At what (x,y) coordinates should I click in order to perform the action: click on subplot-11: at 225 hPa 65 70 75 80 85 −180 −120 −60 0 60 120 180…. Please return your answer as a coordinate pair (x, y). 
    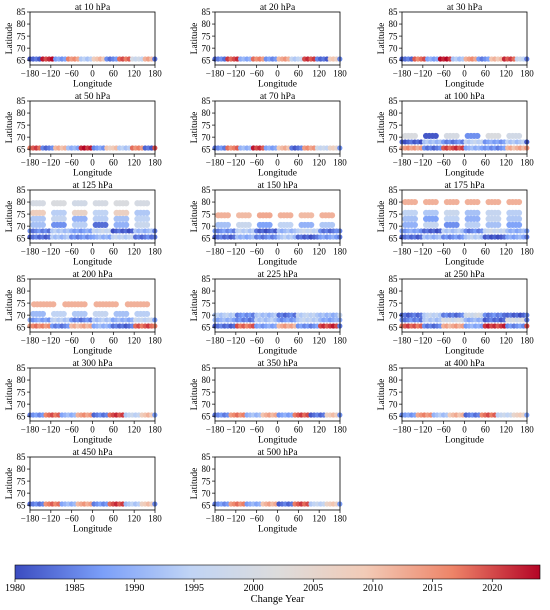
    Looking at the image, I should click on (268, 313).